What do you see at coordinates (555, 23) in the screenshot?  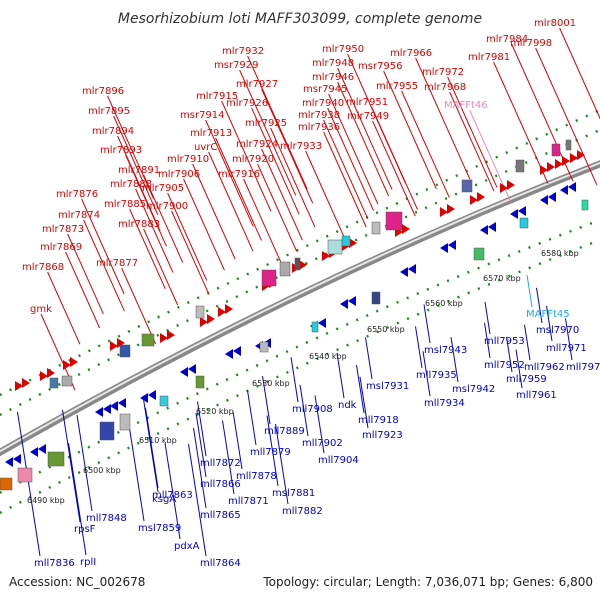 I see `gene-label-mlr8001: mlr8001` at bounding box center [555, 23].